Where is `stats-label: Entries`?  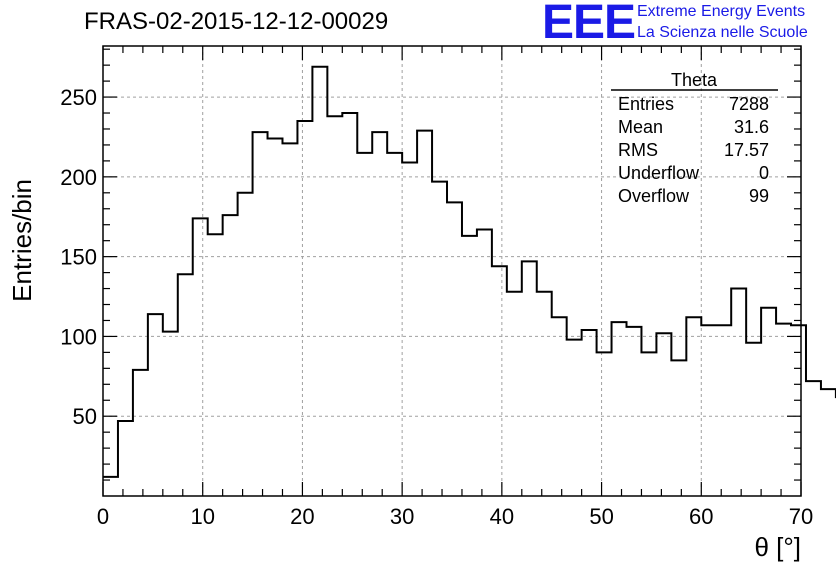
stats-label: Entries is located at coordinates (646, 104).